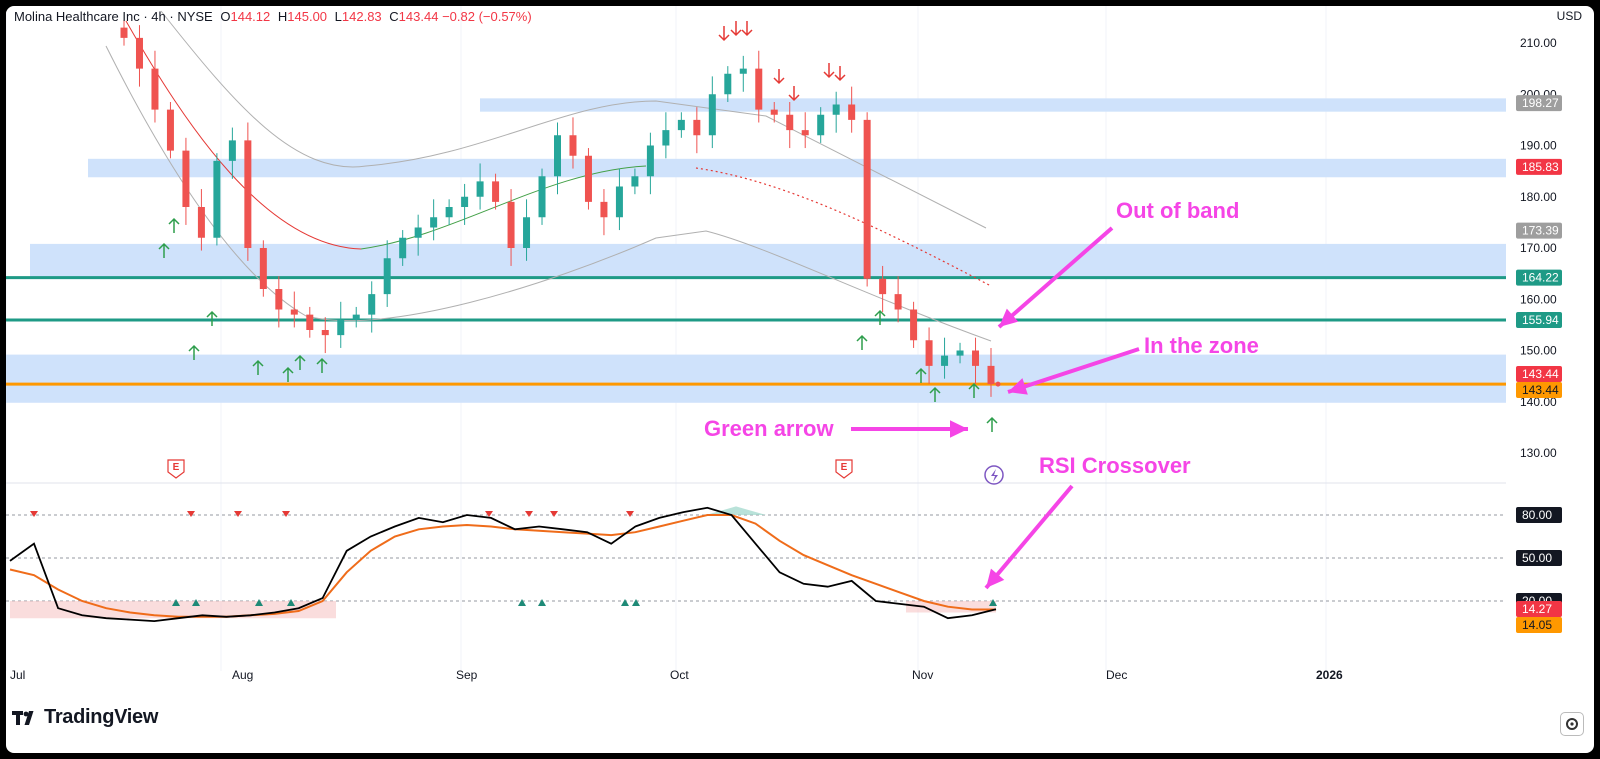 This screenshot has width=1600, height=759. What do you see at coordinates (173, 610) in the screenshot?
I see `rsi-oversold-fill` at bounding box center [173, 610].